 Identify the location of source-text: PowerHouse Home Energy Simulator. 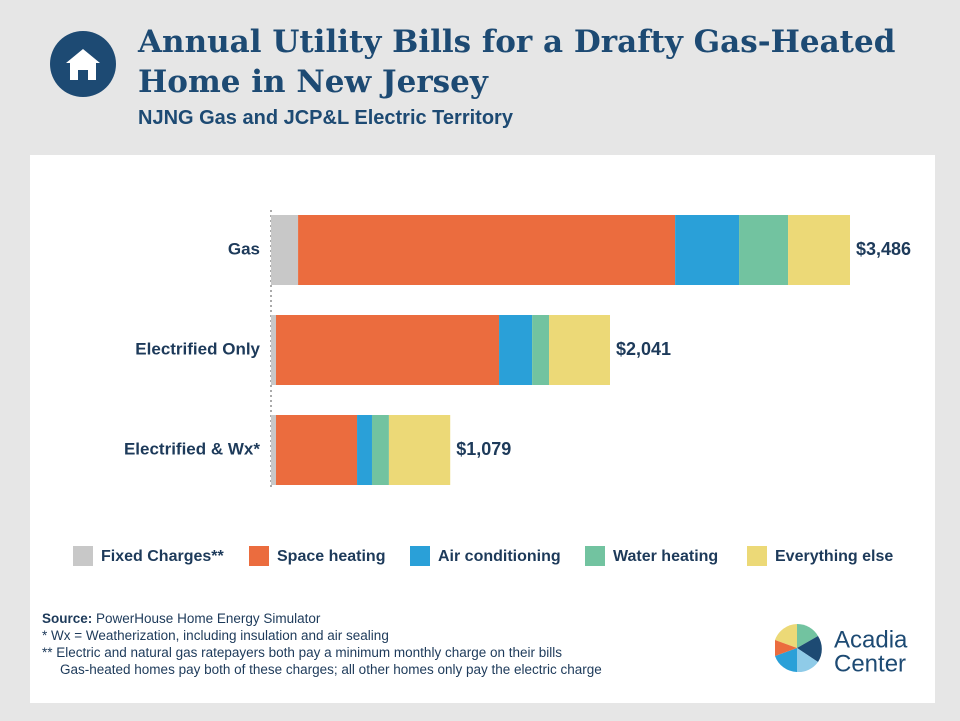
(208, 618).